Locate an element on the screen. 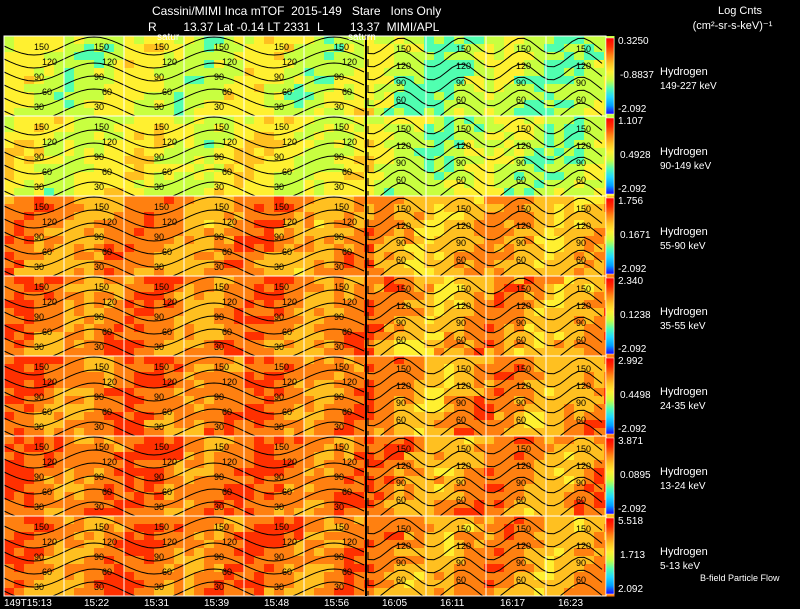  energy-range-label: 5-13 keV is located at coordinates (680, 566).